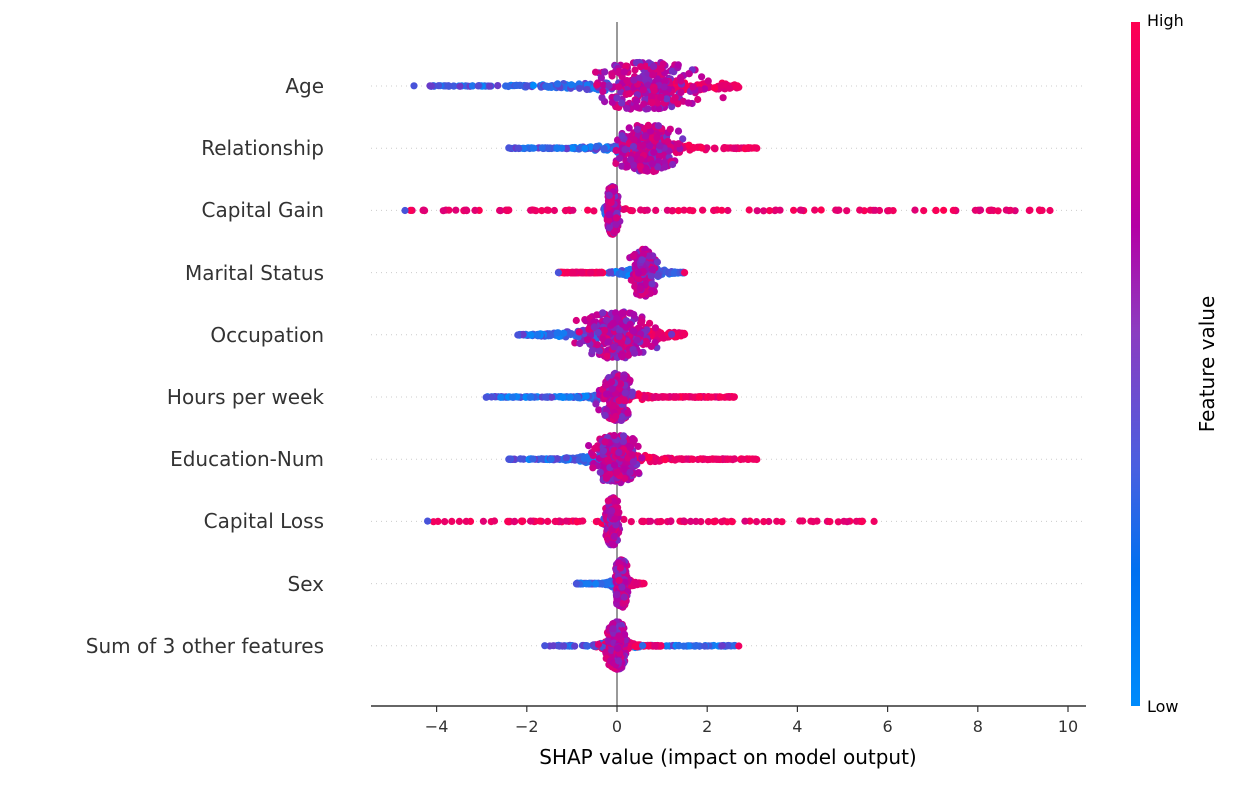 This screenshot has width=1235, height=789. I want to click on x-tick-label: −4, so click(436, 726).